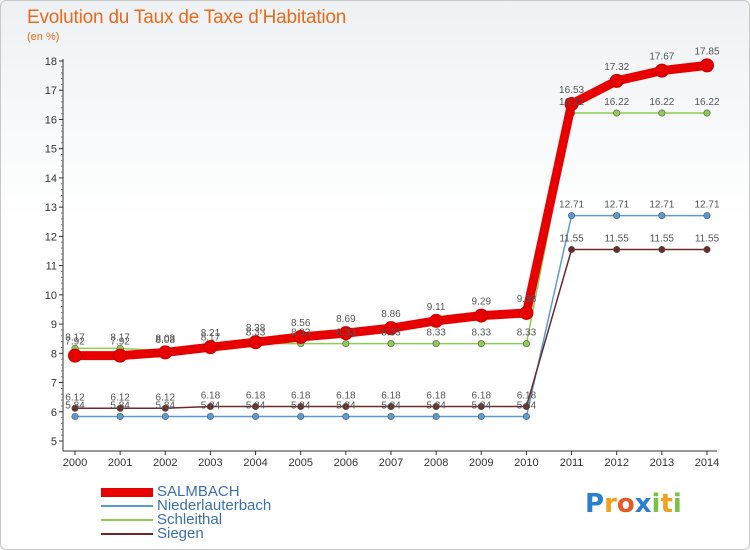 The image size is (750, 550). What do you see at coordinates (481, 463) in the screenshot?
I see `x-tick-label: 2009` at bounding box center [481, 463].